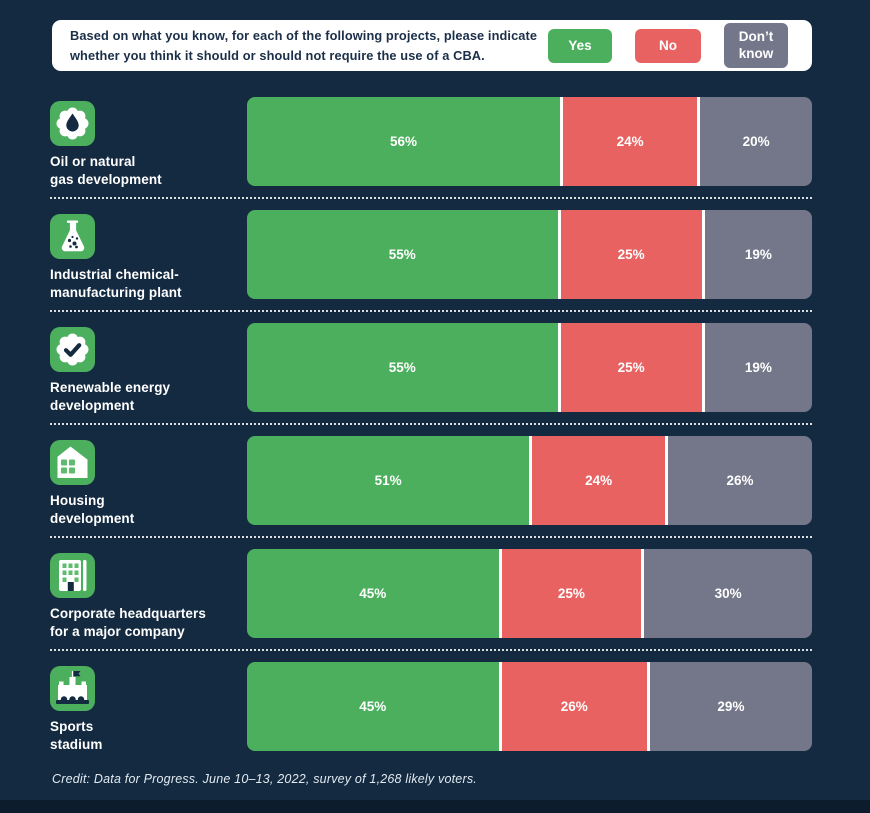 The width and height of the screenshot is (870, 813). Describe the element at coordinates (580, 45) in the screenshot. I see `legend-yes-chip: Yes` at that location.